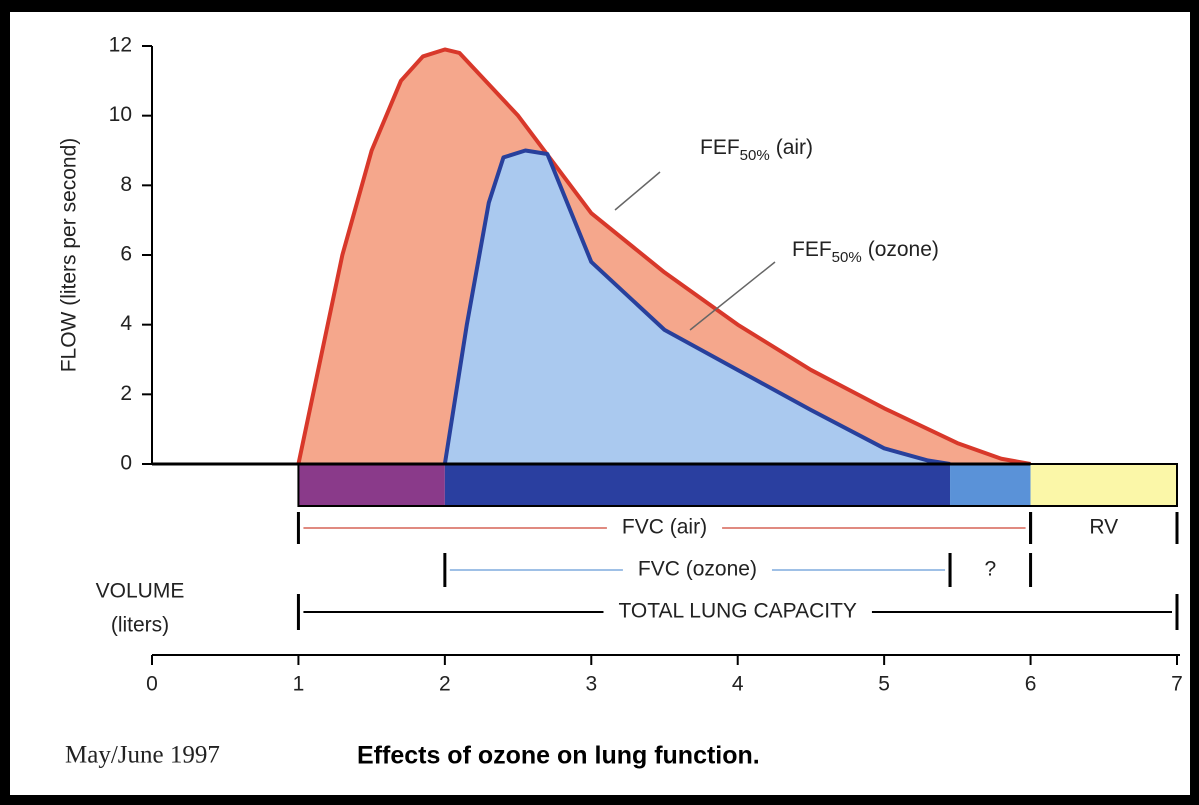 This screenshot has height=805, width=1199. What do you see at coordinates (126, 393) in the screenshot?
I see `y-tick-label: 2` at bounding box center [126, 393].